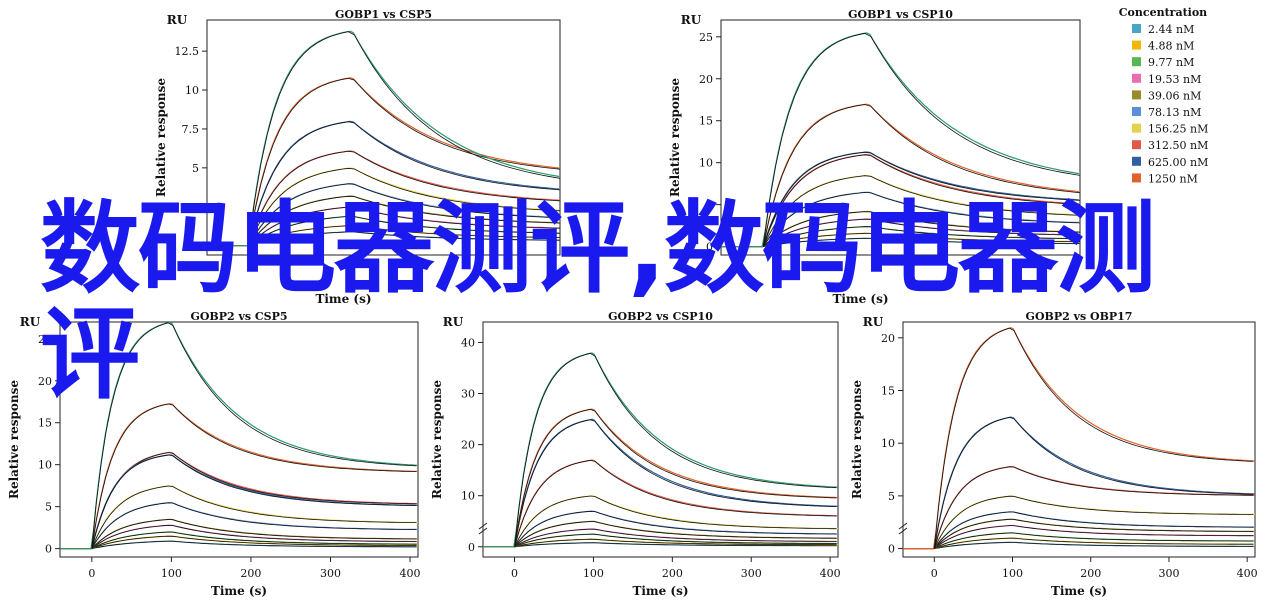  I want to click on legend-label: 156.25 nM, so click(1178, 129).